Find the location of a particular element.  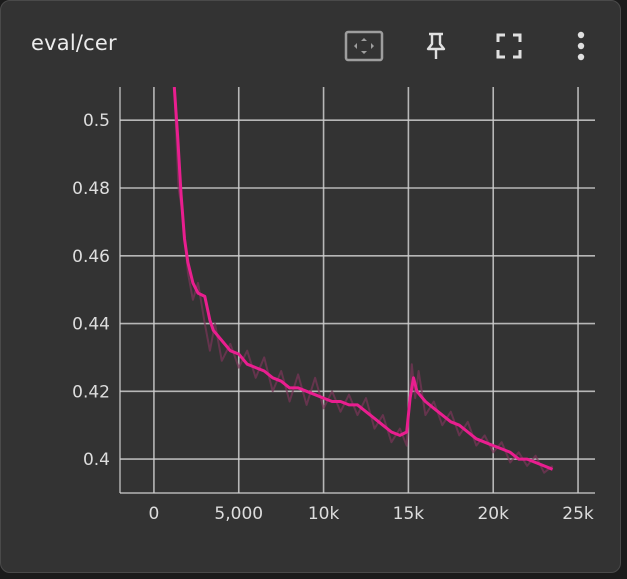

y-tick-label: 0.46 is located at coordinates (91, 257).